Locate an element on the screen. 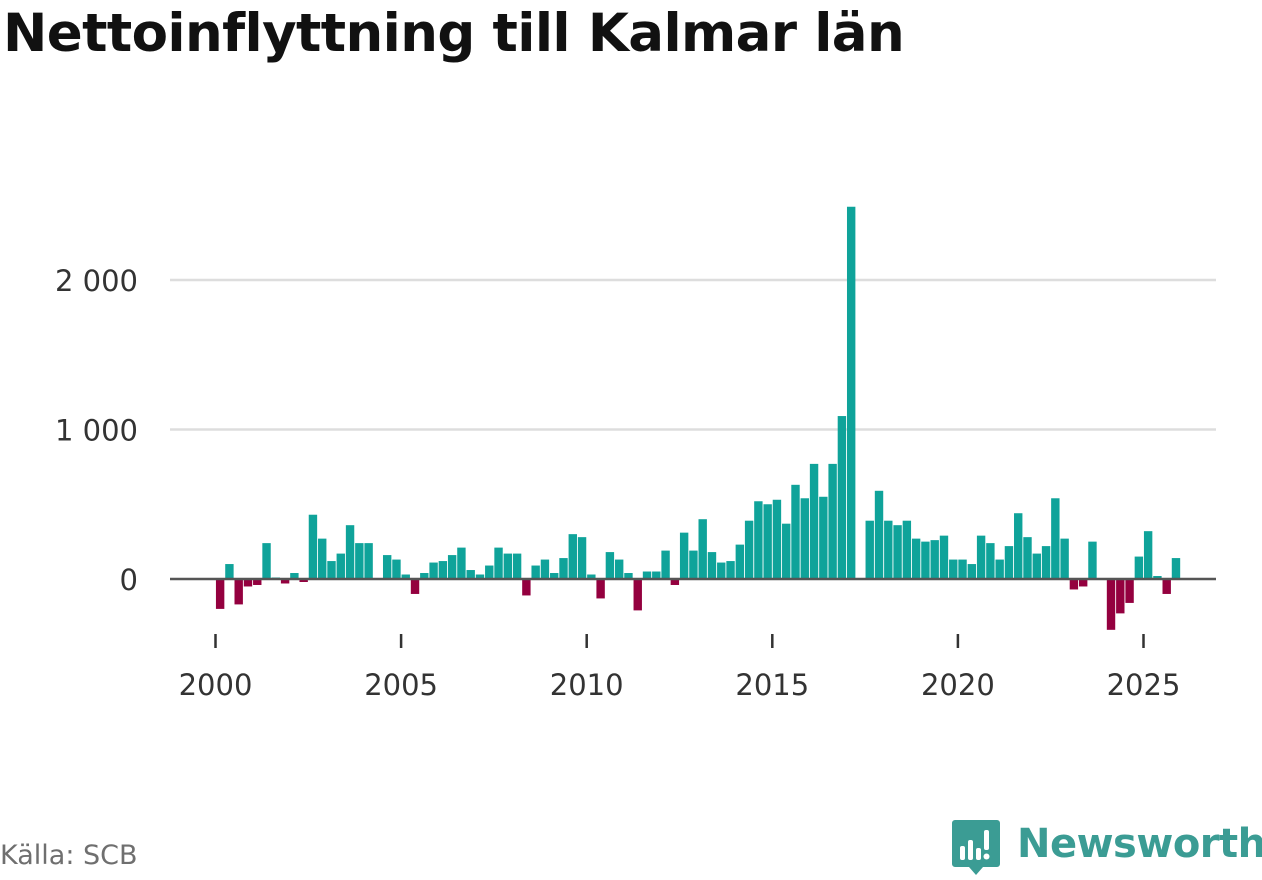  source-note: Källa: SCB is located at coordinates (69, 855).